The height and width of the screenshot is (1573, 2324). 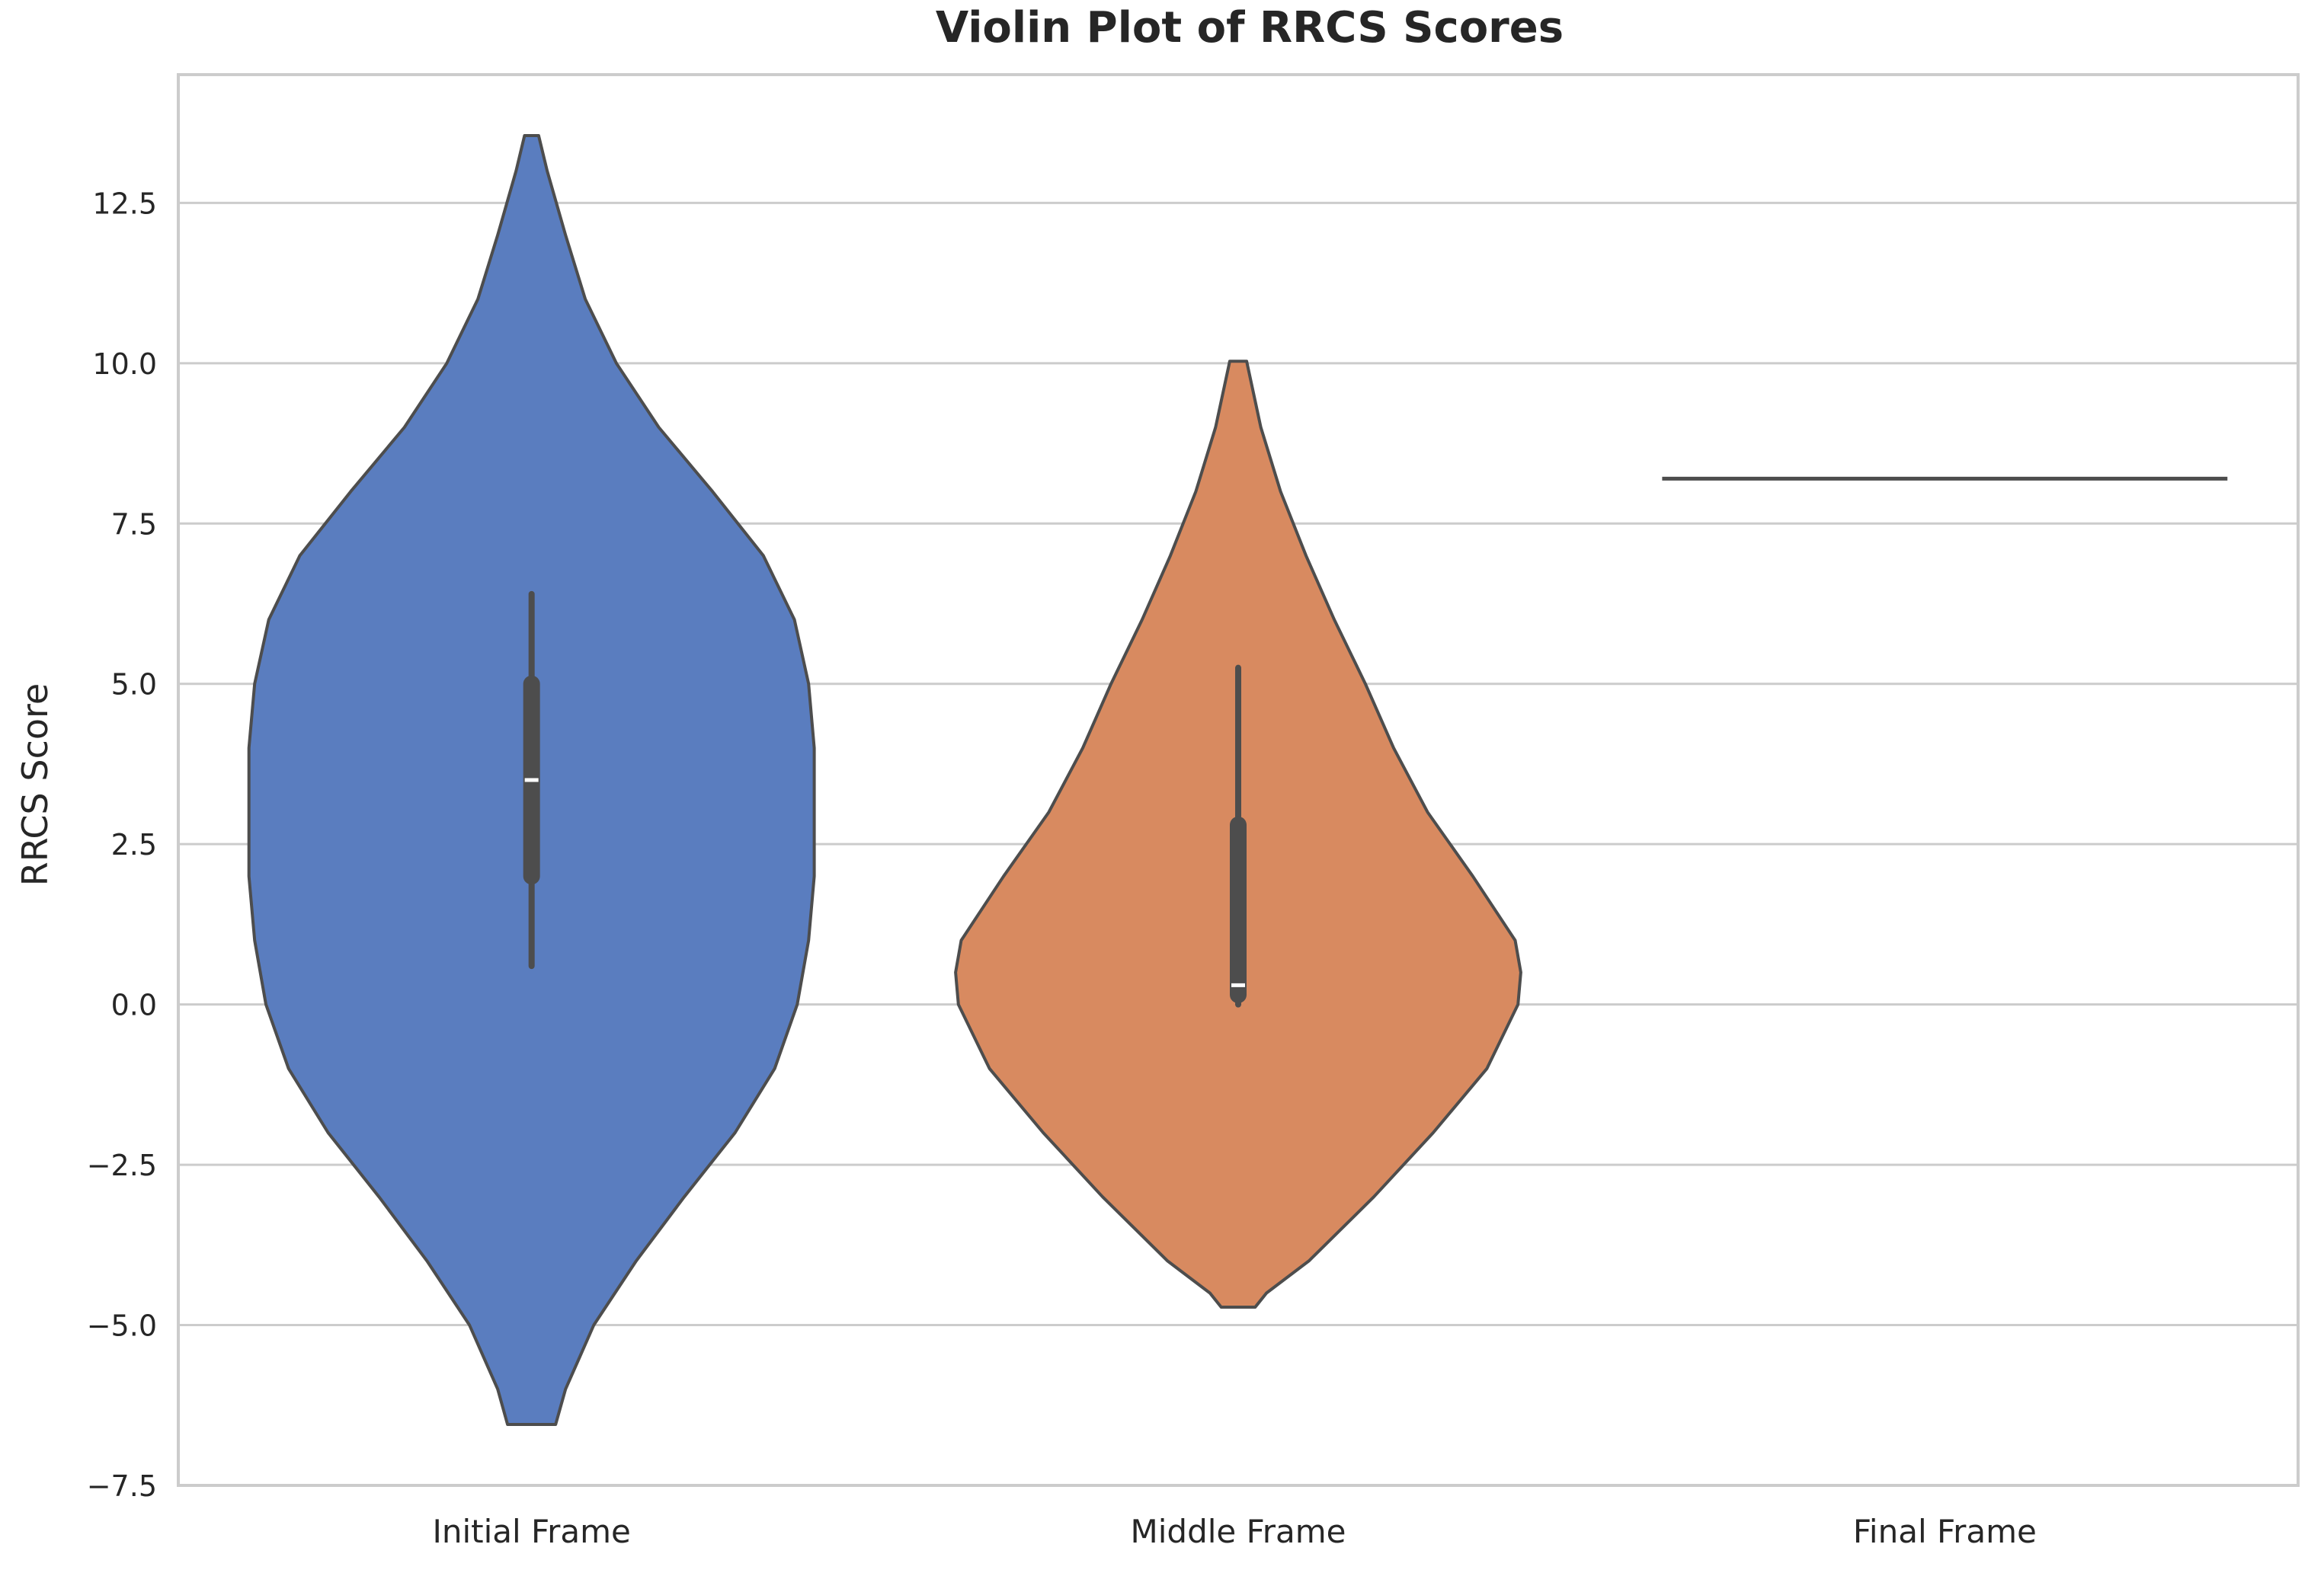 What do you see at coordinates (1238, 1531) in the screenshot?
I see `x-tick-label: Middle Frame` at bounding box center [1238, 1531].